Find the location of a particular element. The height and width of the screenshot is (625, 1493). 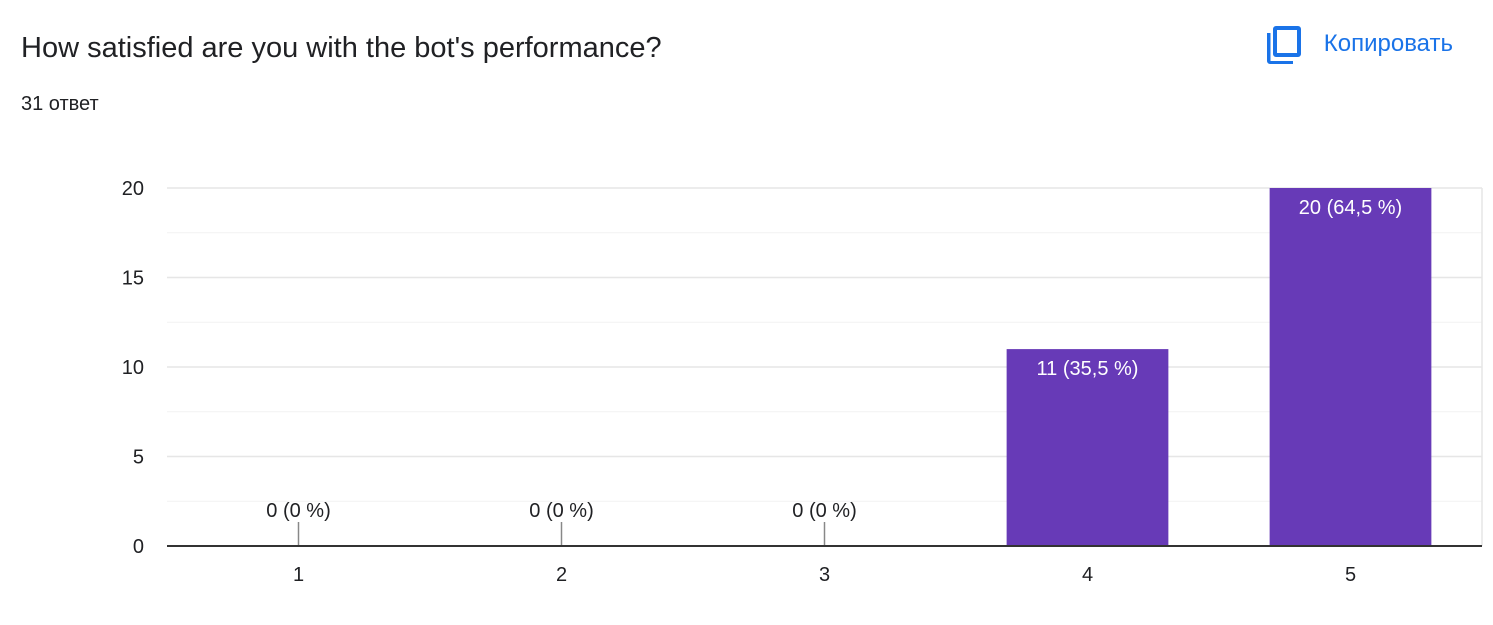

x-tick-label: 5 is located at coordinates (1350, 575).